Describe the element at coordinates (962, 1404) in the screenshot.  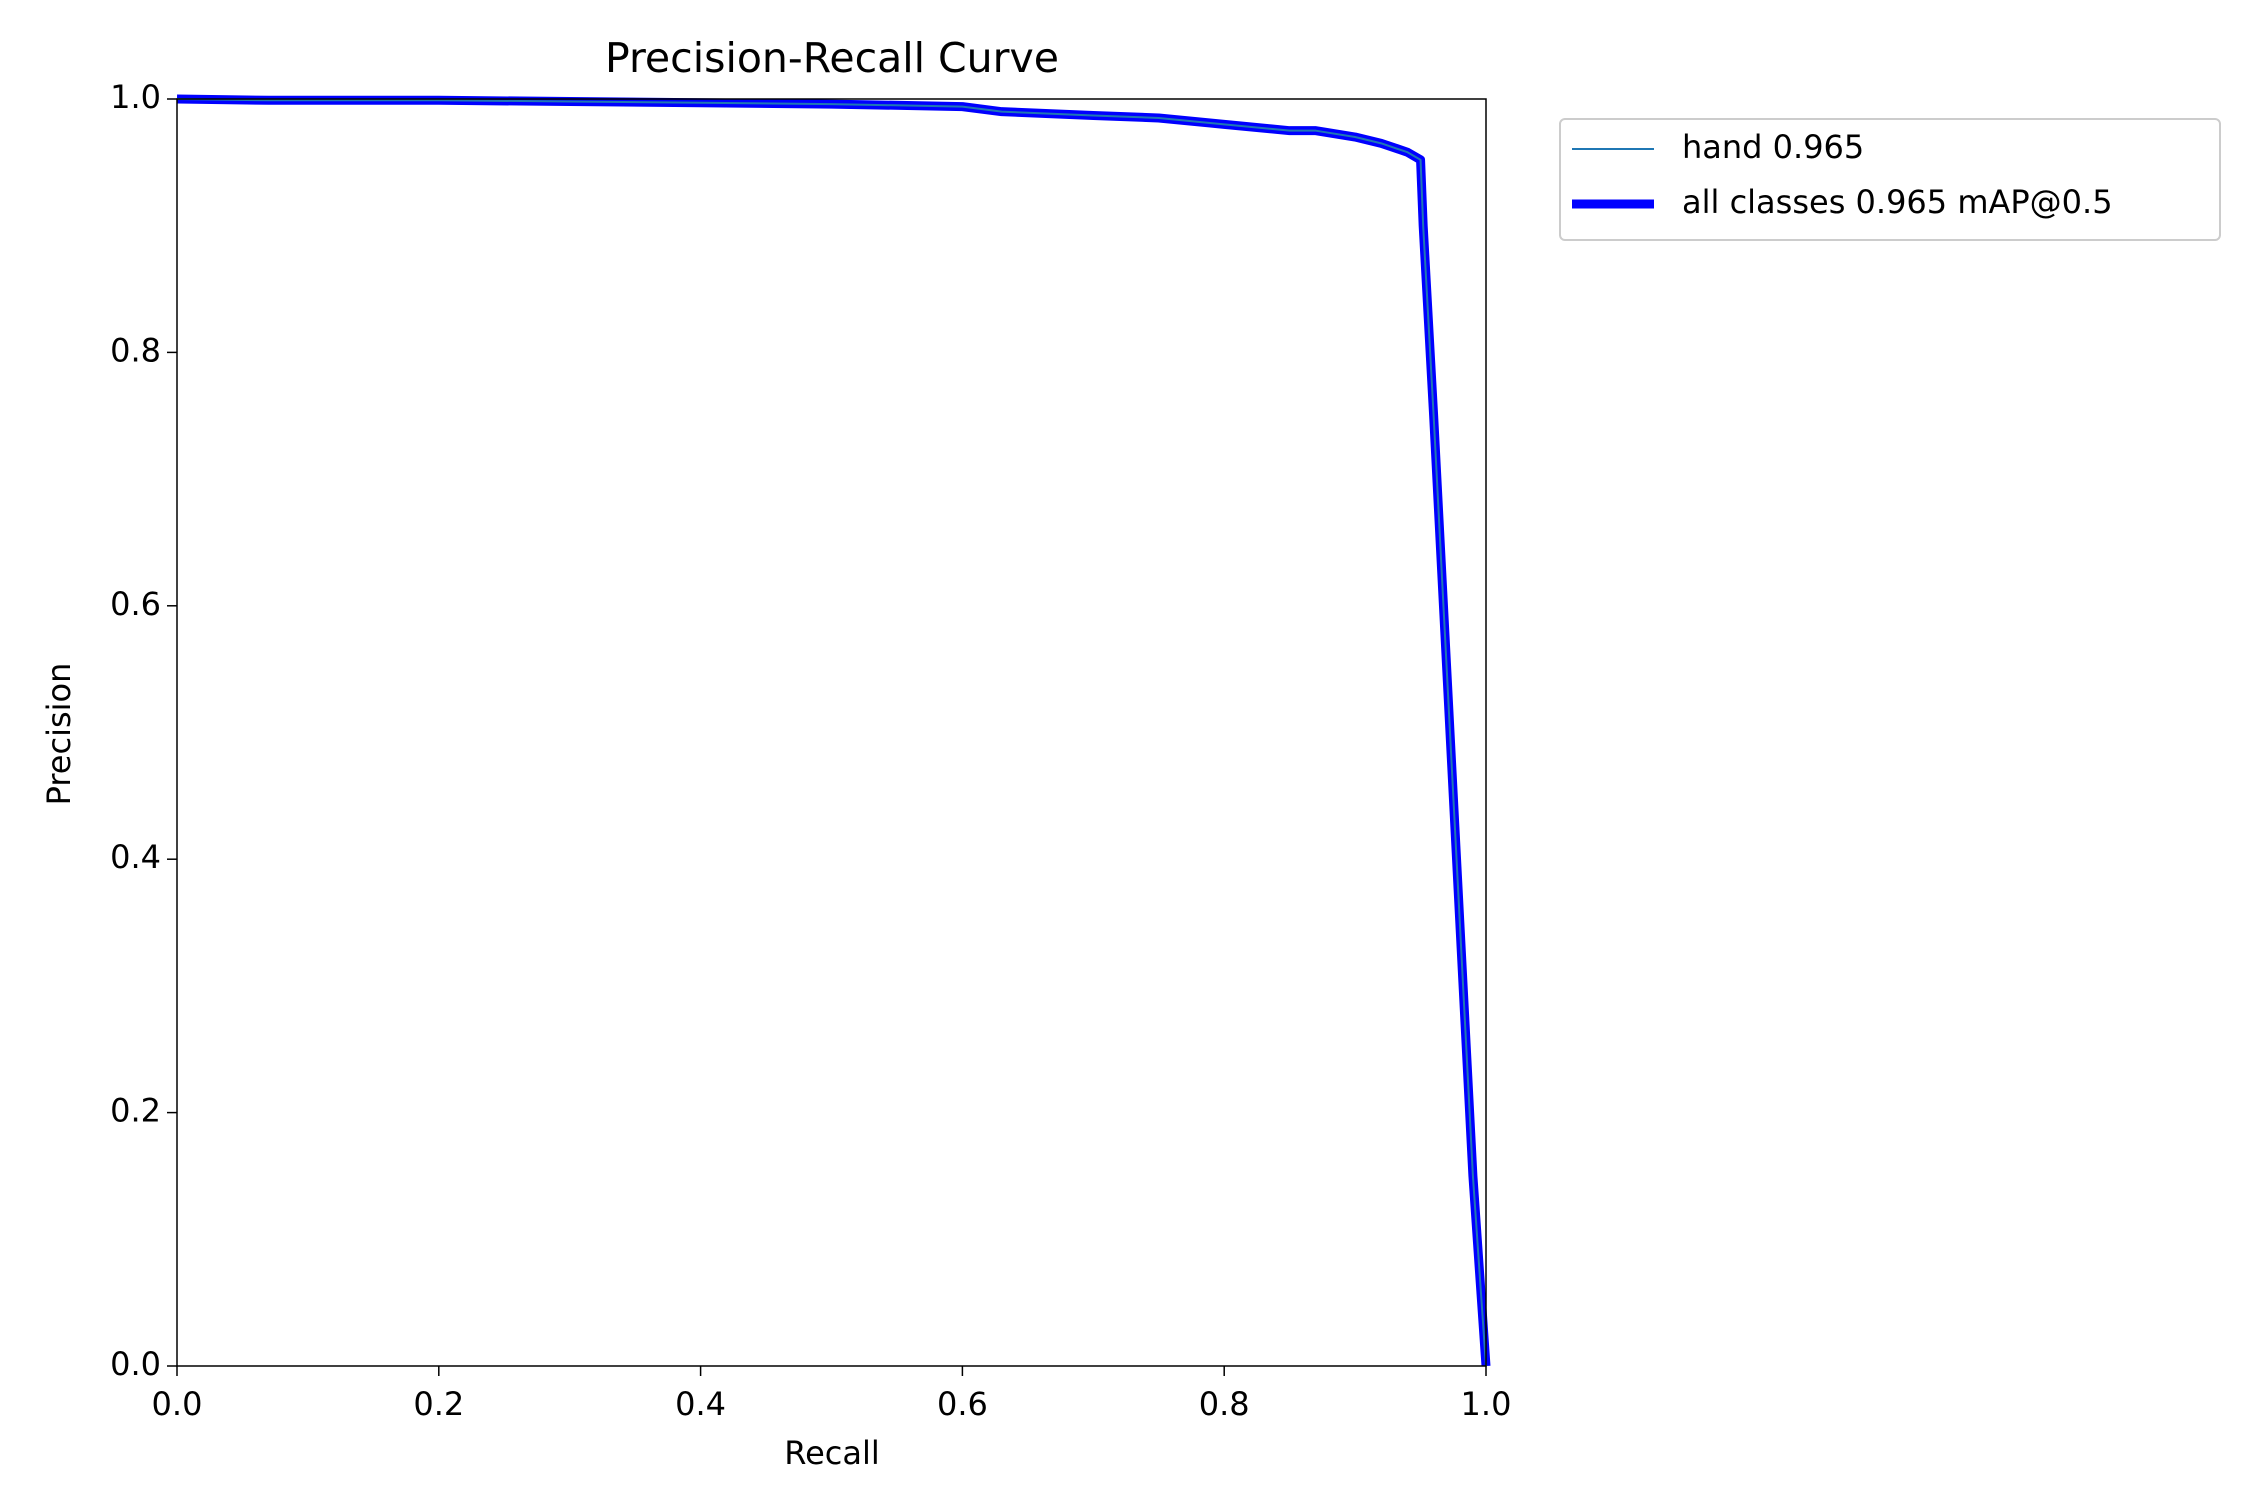
I see `x-tick-label: 0.6` at that location.